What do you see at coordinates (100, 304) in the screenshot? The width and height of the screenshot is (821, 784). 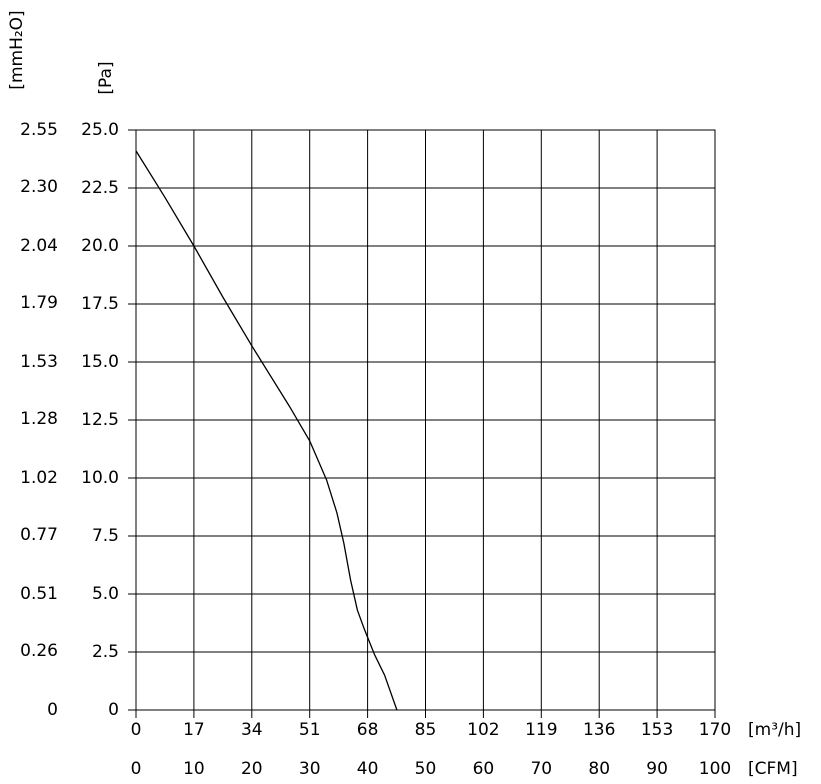 I see `y-tick-label: 17.5` at bounding box center [100, 304].